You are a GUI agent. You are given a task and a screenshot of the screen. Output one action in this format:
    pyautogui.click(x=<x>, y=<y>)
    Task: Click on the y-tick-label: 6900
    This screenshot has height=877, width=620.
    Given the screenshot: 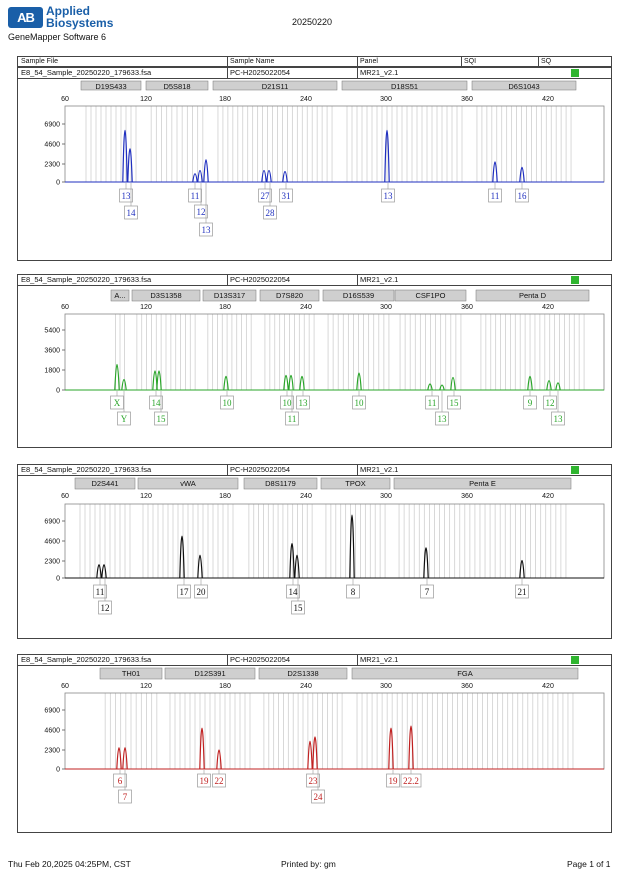 What is the action you would take?
    pyautogui.click(x=52, y=125)
    